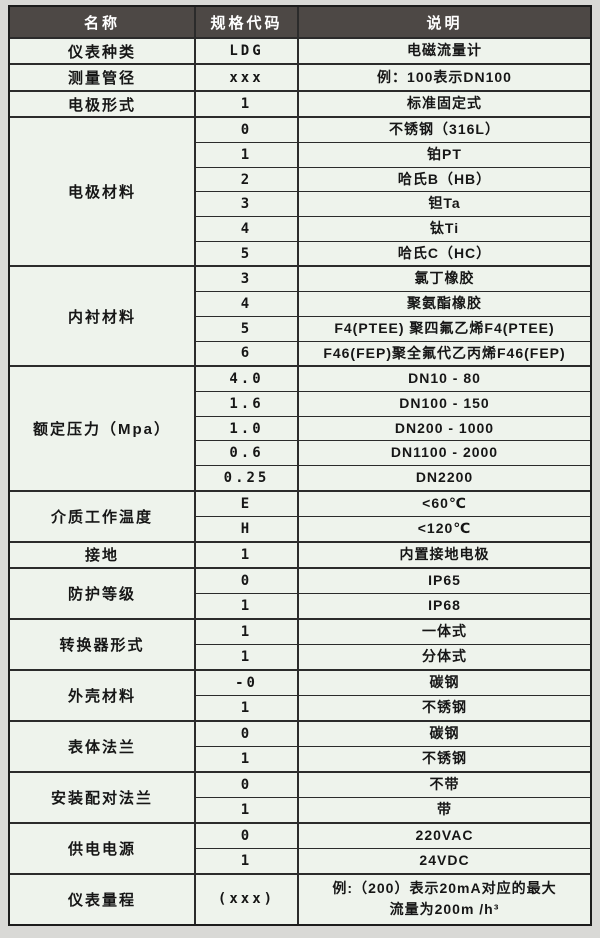 This screenshot has height=938, width=600. Describe the element at coordinates (392, 130) in the screenshot. I see `table-row: 0 不锈钢（316L）` at that location.